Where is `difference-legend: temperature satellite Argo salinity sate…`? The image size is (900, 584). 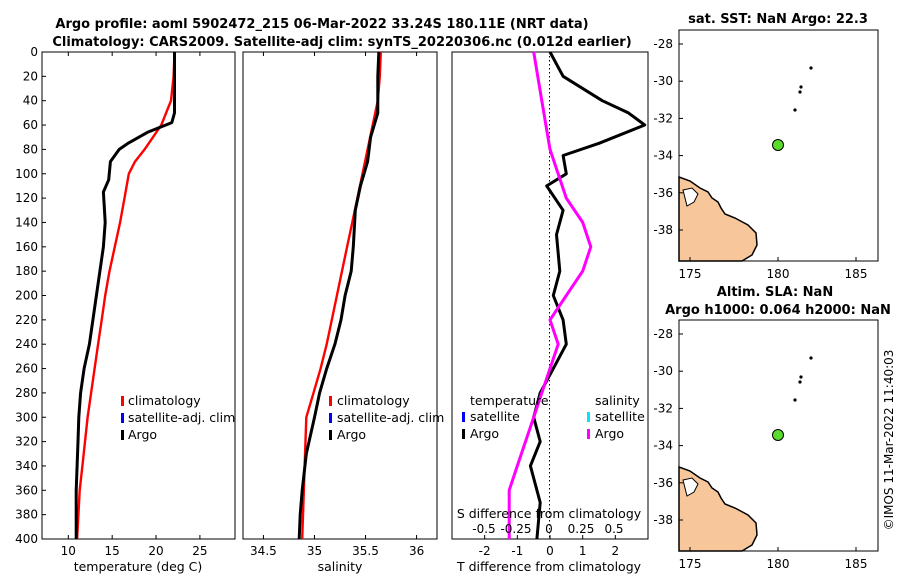 difference-legend: temperature satellite Argo salinity sate… is located at coordinates (553, 417).